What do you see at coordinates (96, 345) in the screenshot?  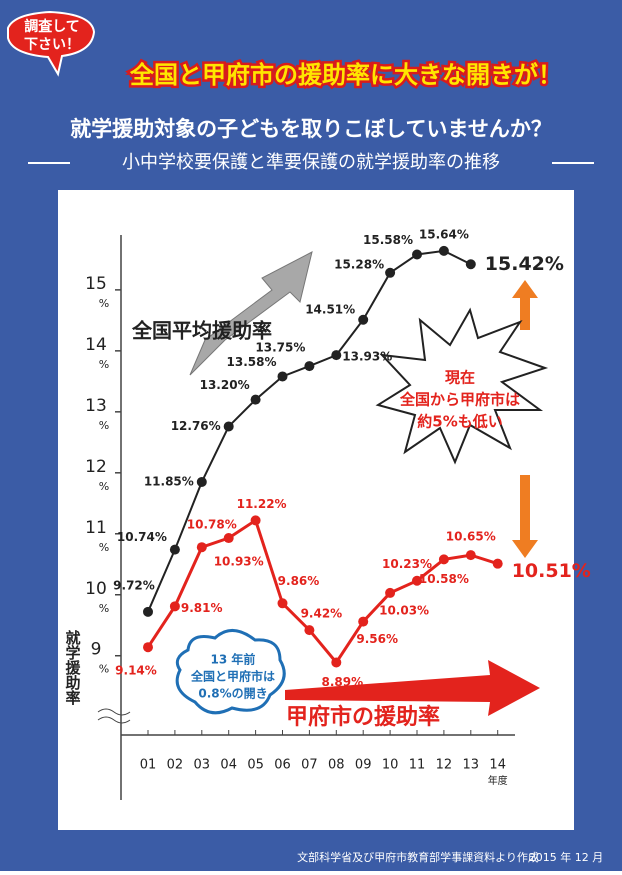 I see `y-tick-label: 14` at bounding box center [96, 345].